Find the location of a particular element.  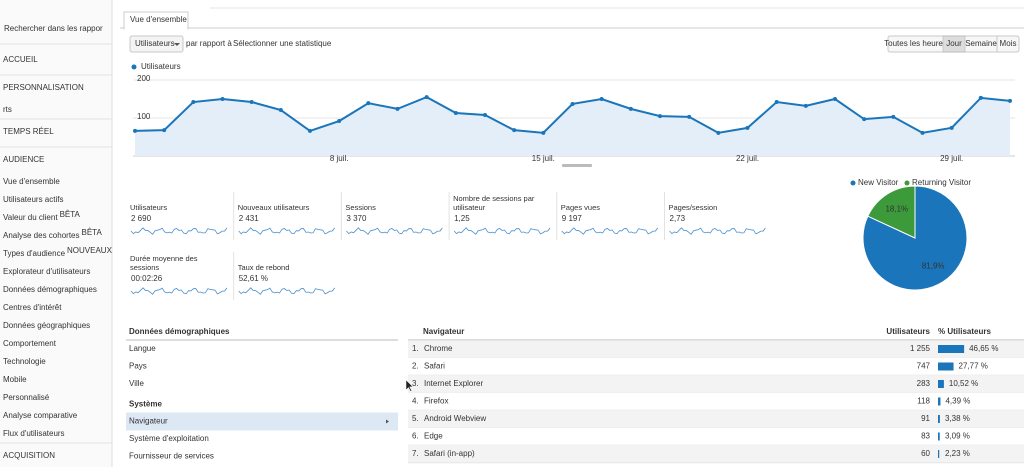

x-tick-label: 29 juil. is located at coordinates (951, 158).